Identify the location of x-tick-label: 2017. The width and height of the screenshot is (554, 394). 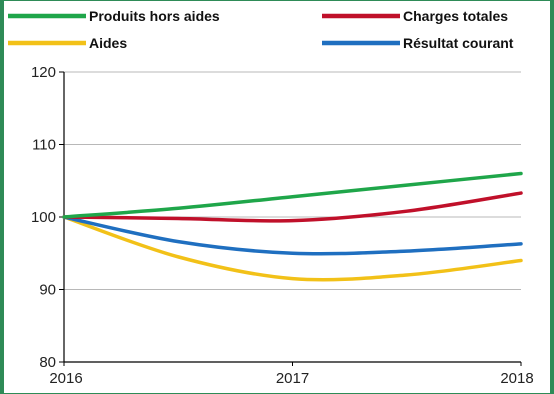
(292, 378).